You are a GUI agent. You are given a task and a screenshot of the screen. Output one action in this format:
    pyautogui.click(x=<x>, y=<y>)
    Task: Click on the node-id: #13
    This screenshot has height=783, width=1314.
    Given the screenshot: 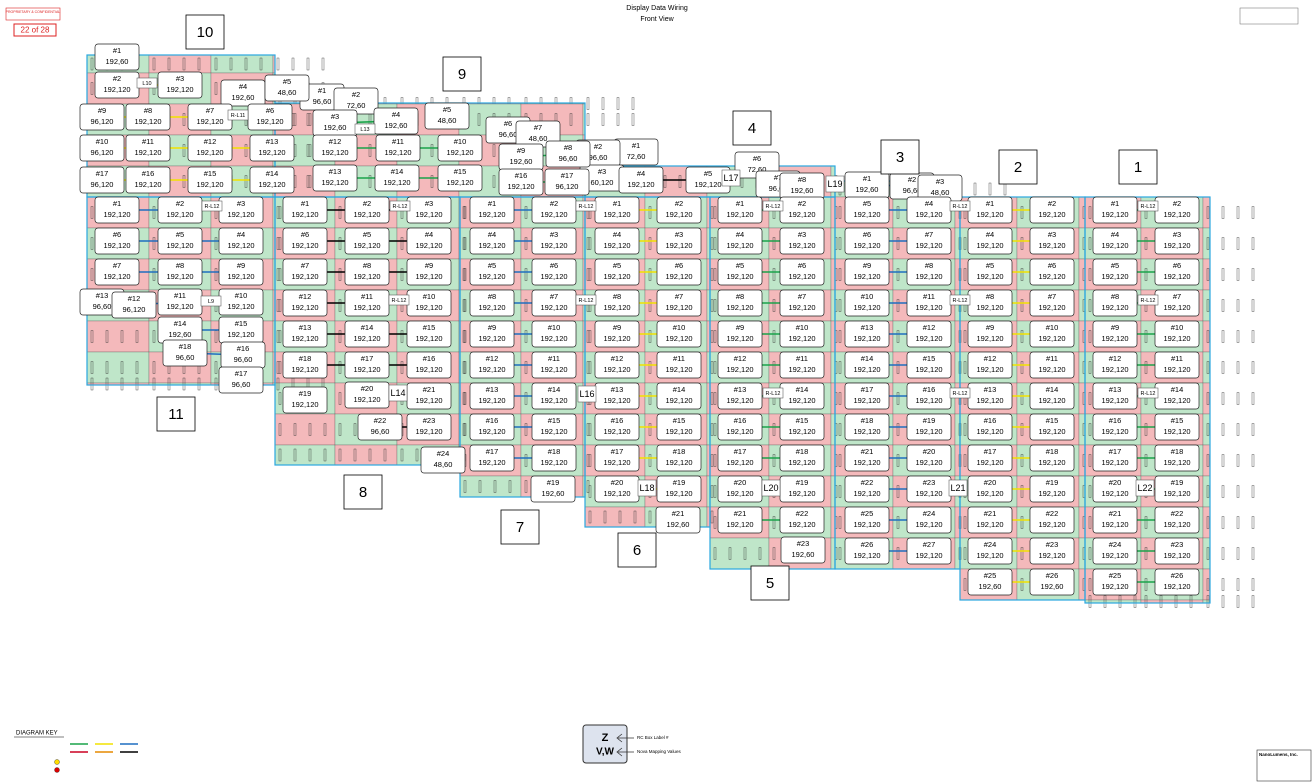 What is the action you would take?
    pyautogui.click(x=1115, y=389)
    